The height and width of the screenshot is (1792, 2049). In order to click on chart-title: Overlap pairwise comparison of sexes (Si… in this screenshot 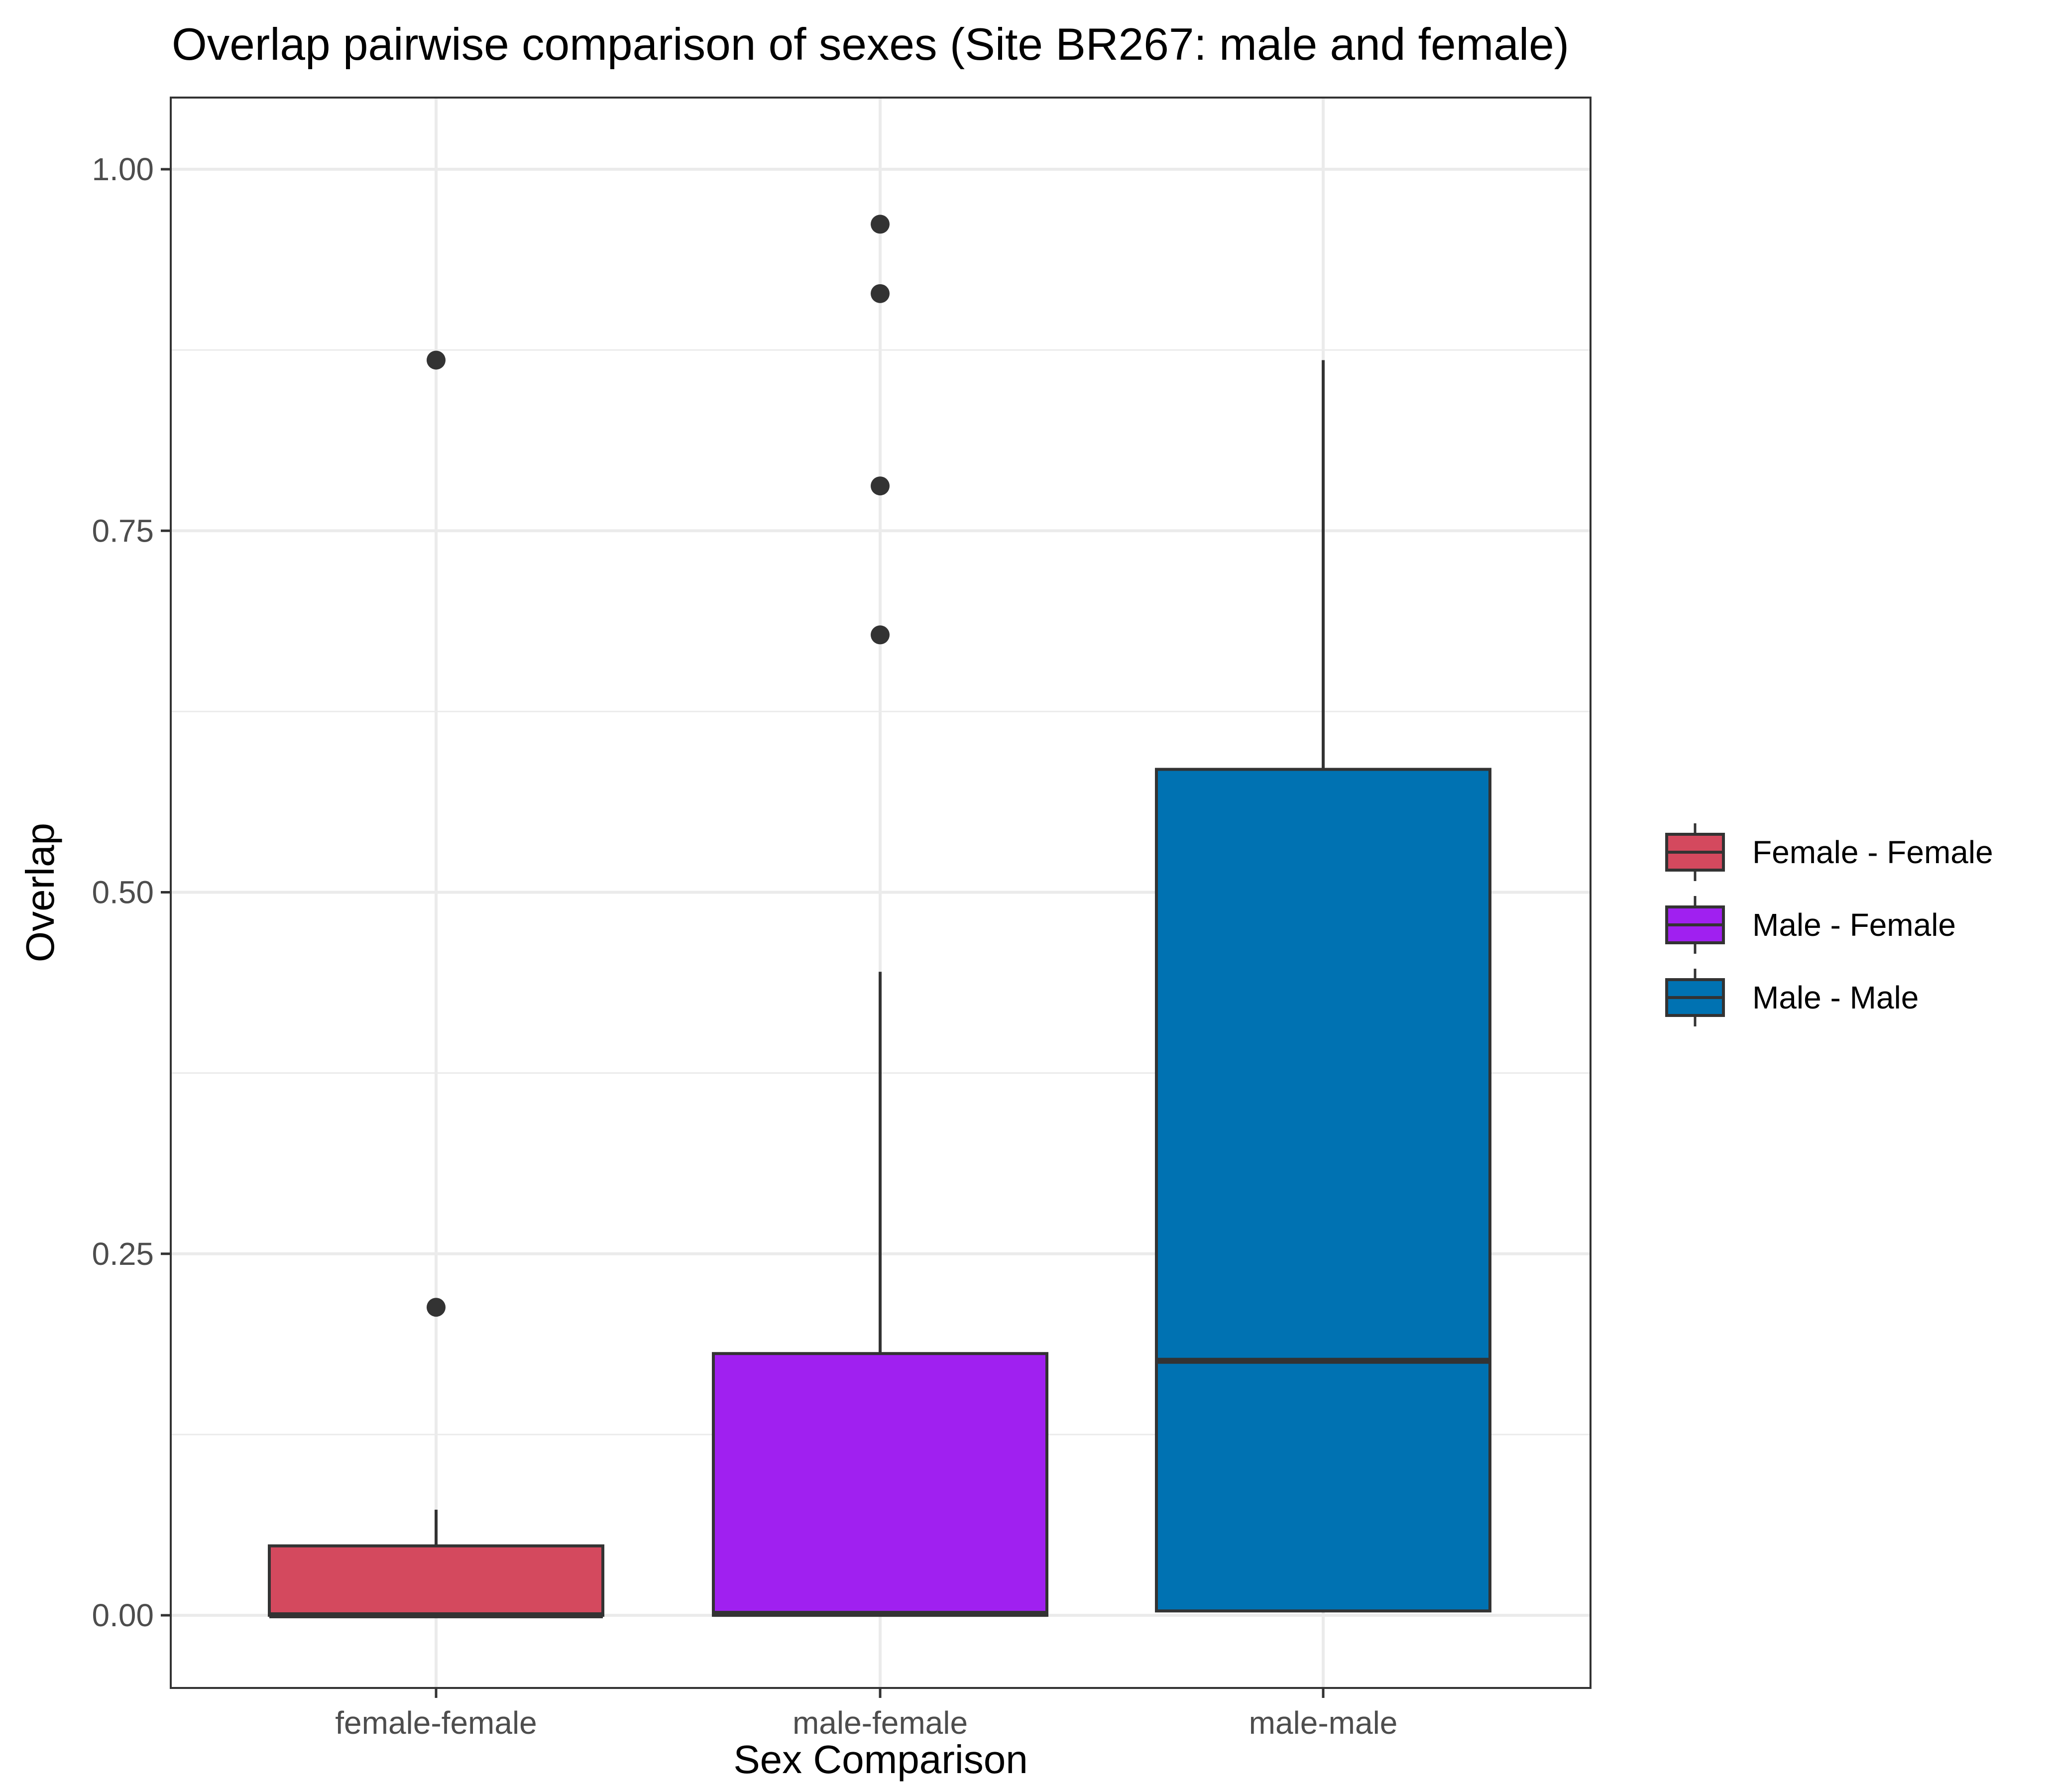, I will do `click(870, 44)`.